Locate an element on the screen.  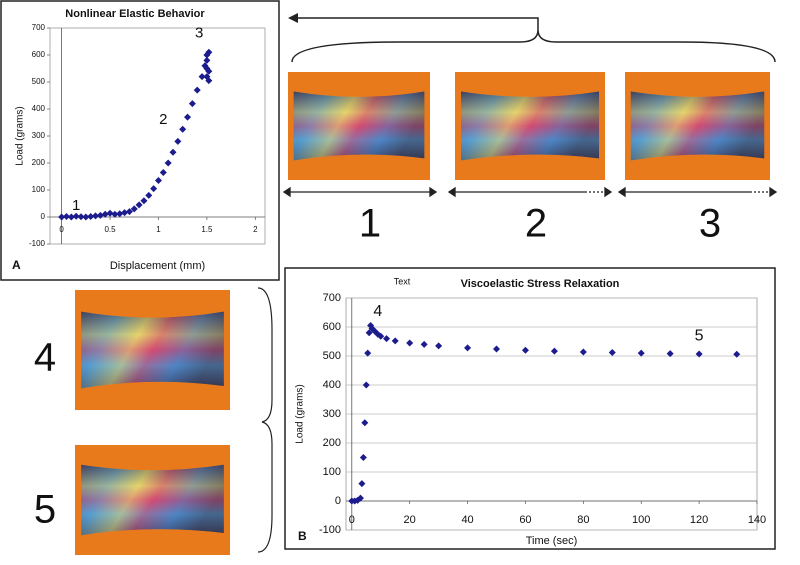
scale-arrows is located at coordinates (530, 192).